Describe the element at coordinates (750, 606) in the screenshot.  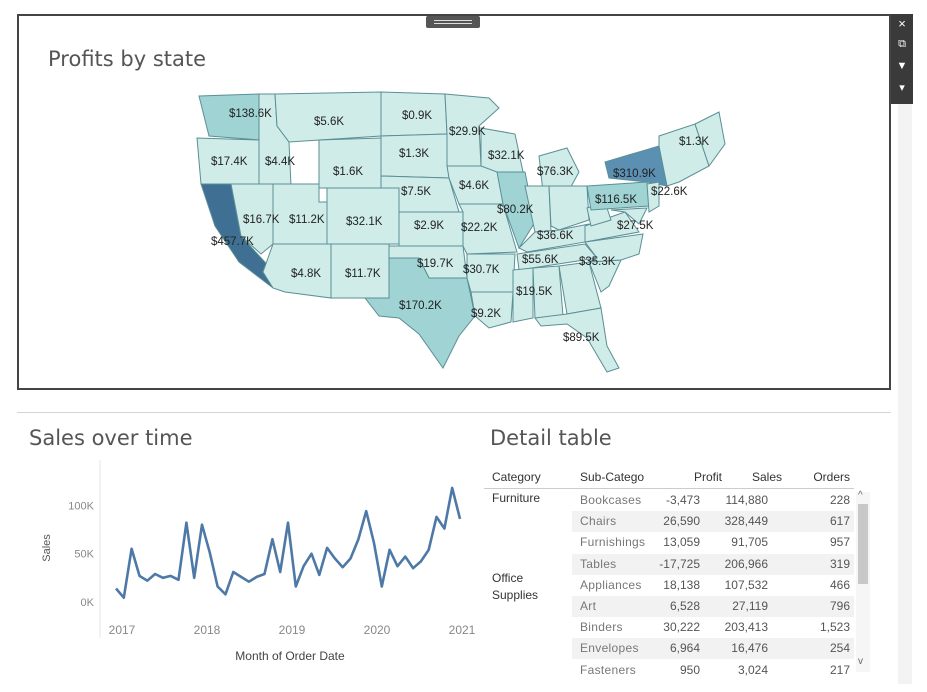
I see `cell-sales: 27,119` at that location.